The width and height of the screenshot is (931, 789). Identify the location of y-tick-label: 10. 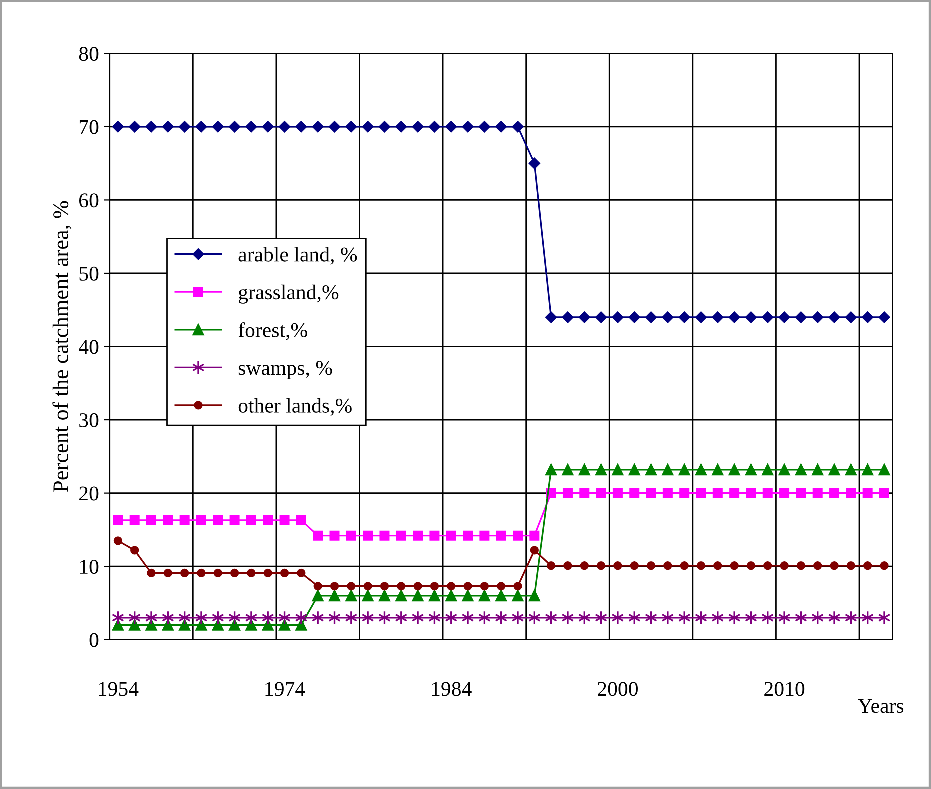
(89, 567).